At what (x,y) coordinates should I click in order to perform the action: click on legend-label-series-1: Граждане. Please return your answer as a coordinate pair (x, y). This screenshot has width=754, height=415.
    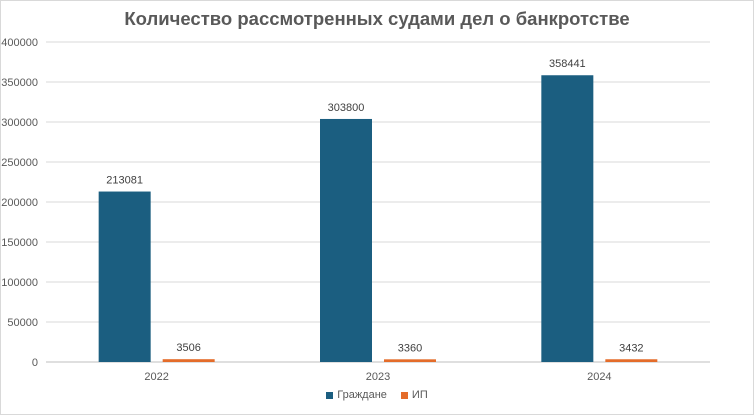
    Looking at the image, I should click on (362, 395).